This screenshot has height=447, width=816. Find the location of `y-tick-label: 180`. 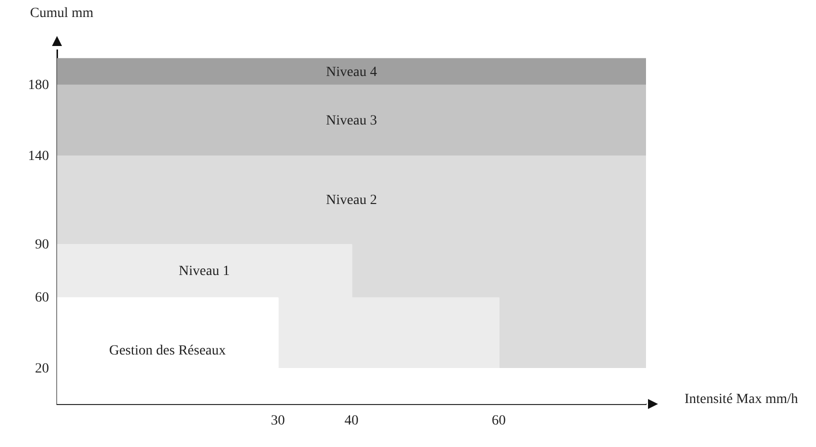

y-tick-label: 180 is located at coordinates (38, 86).